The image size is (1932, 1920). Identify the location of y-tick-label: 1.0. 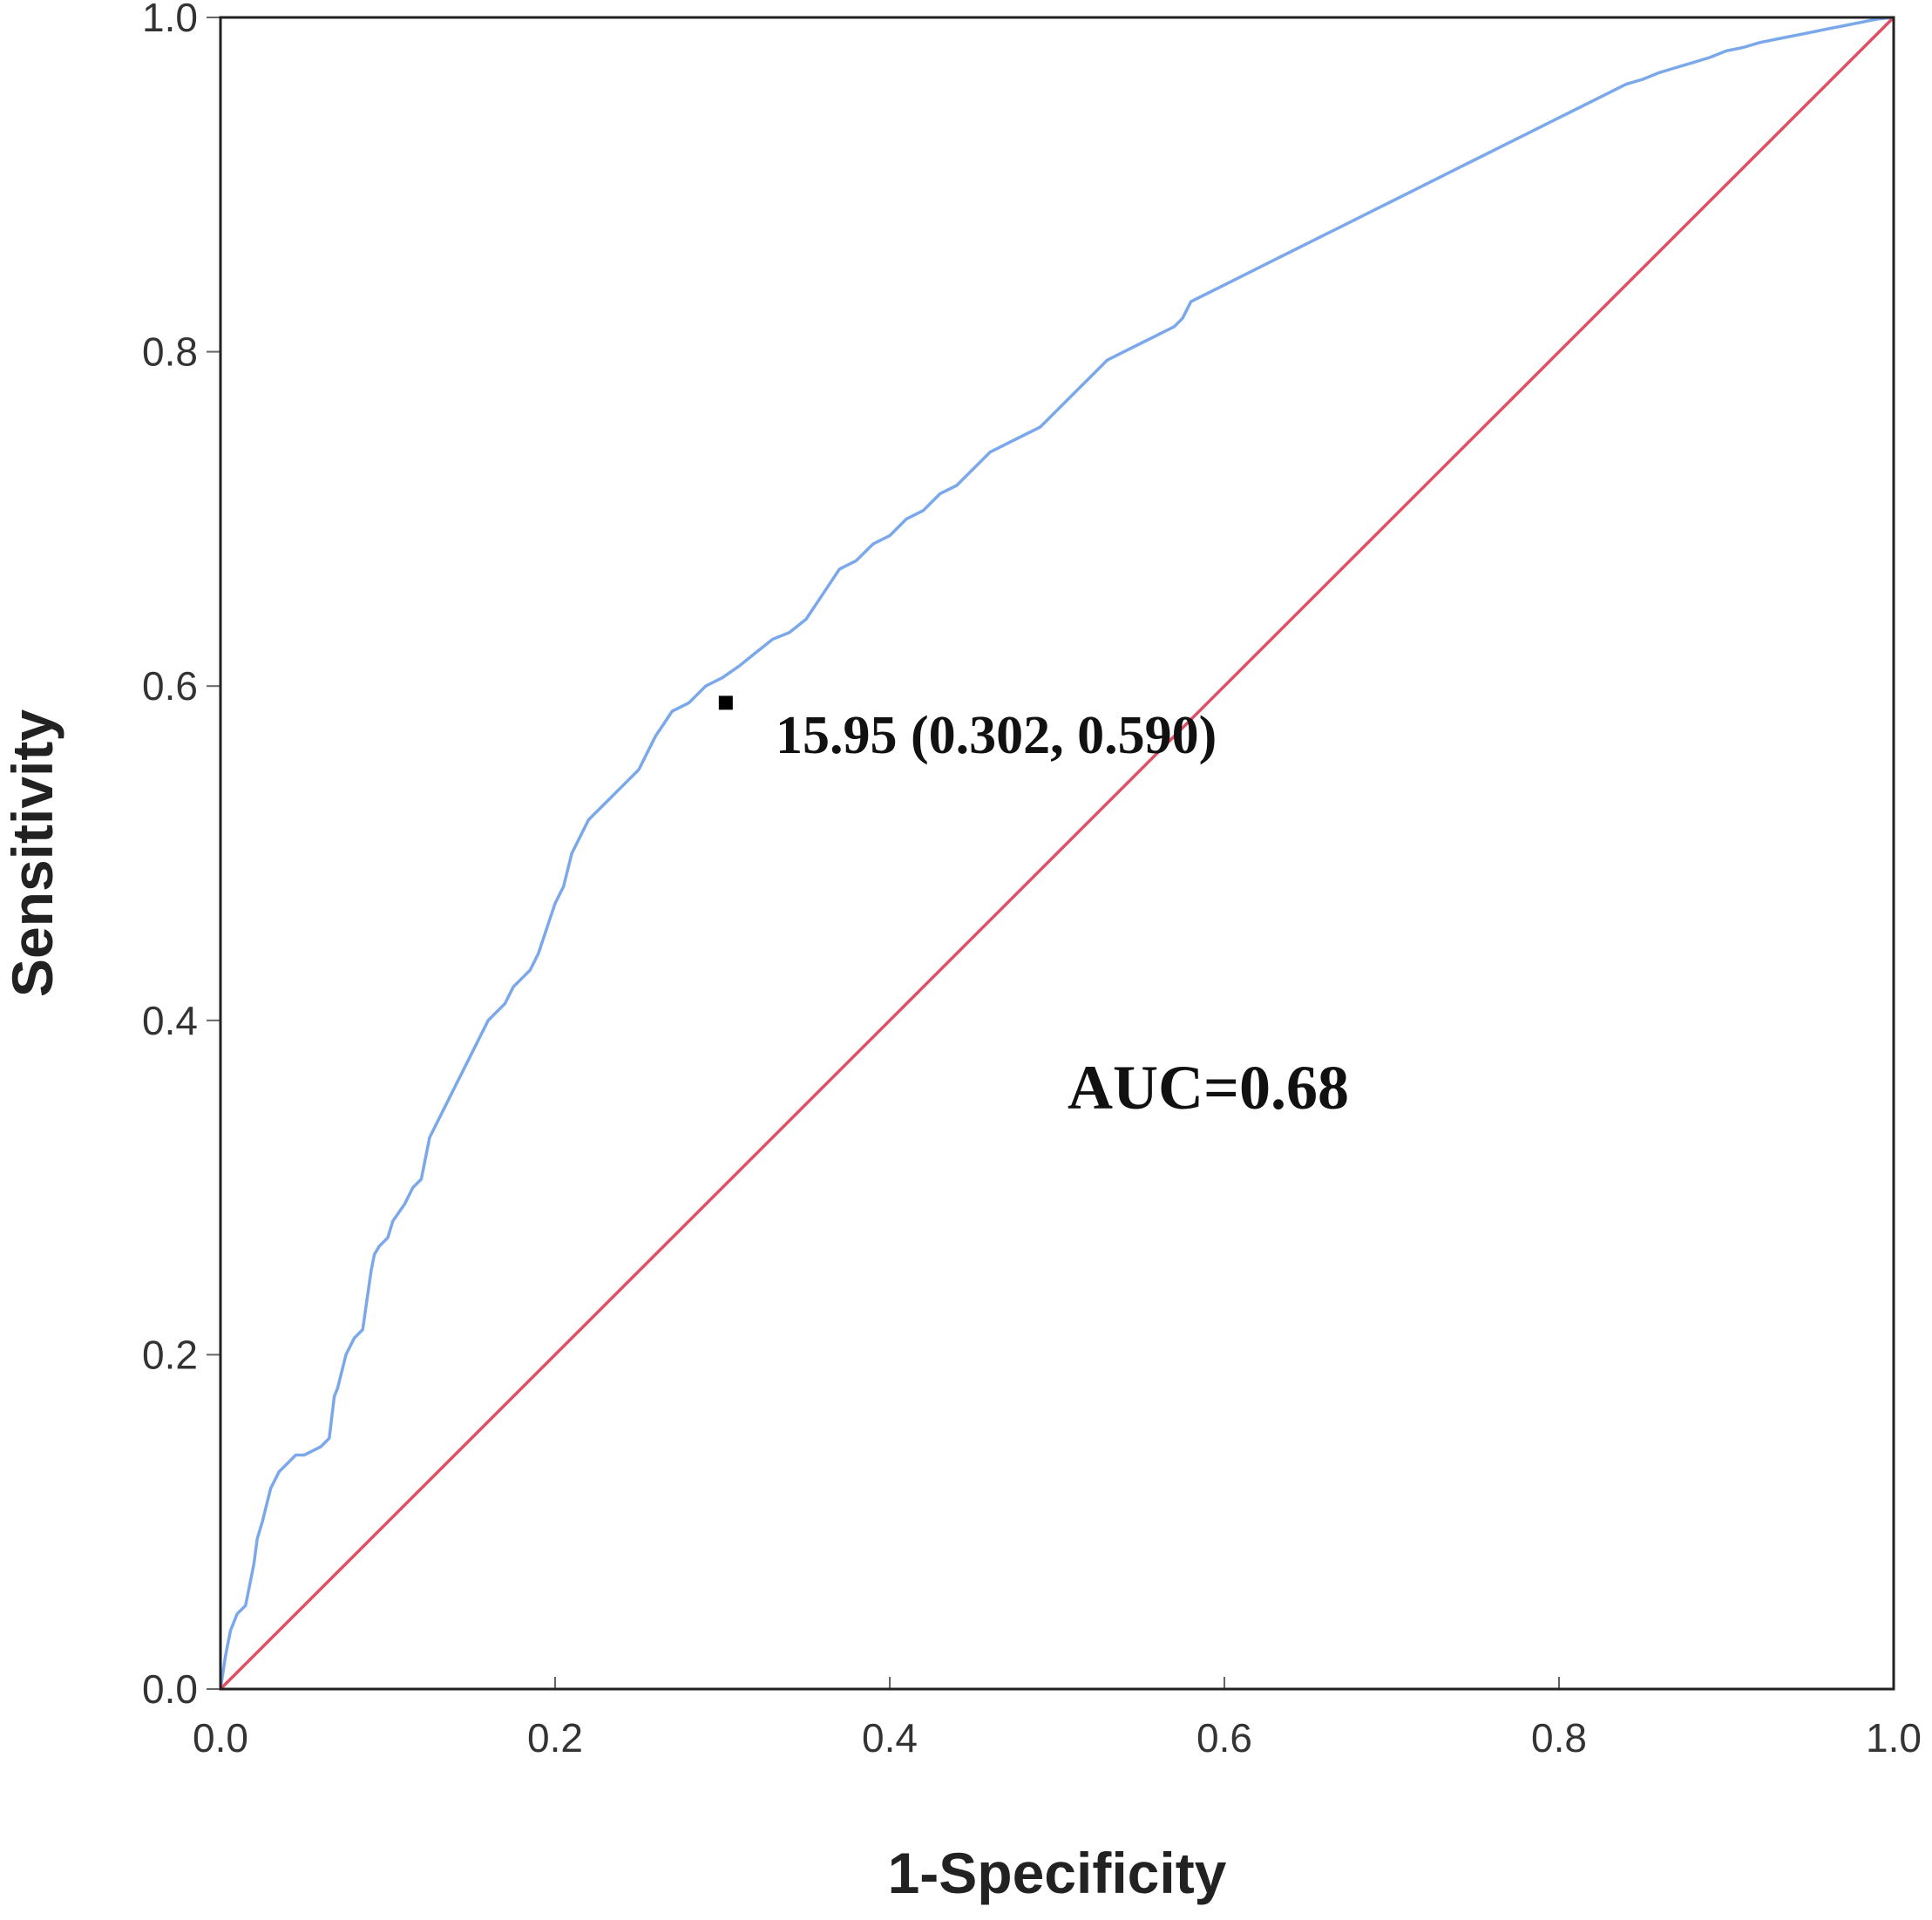
(170, 20).